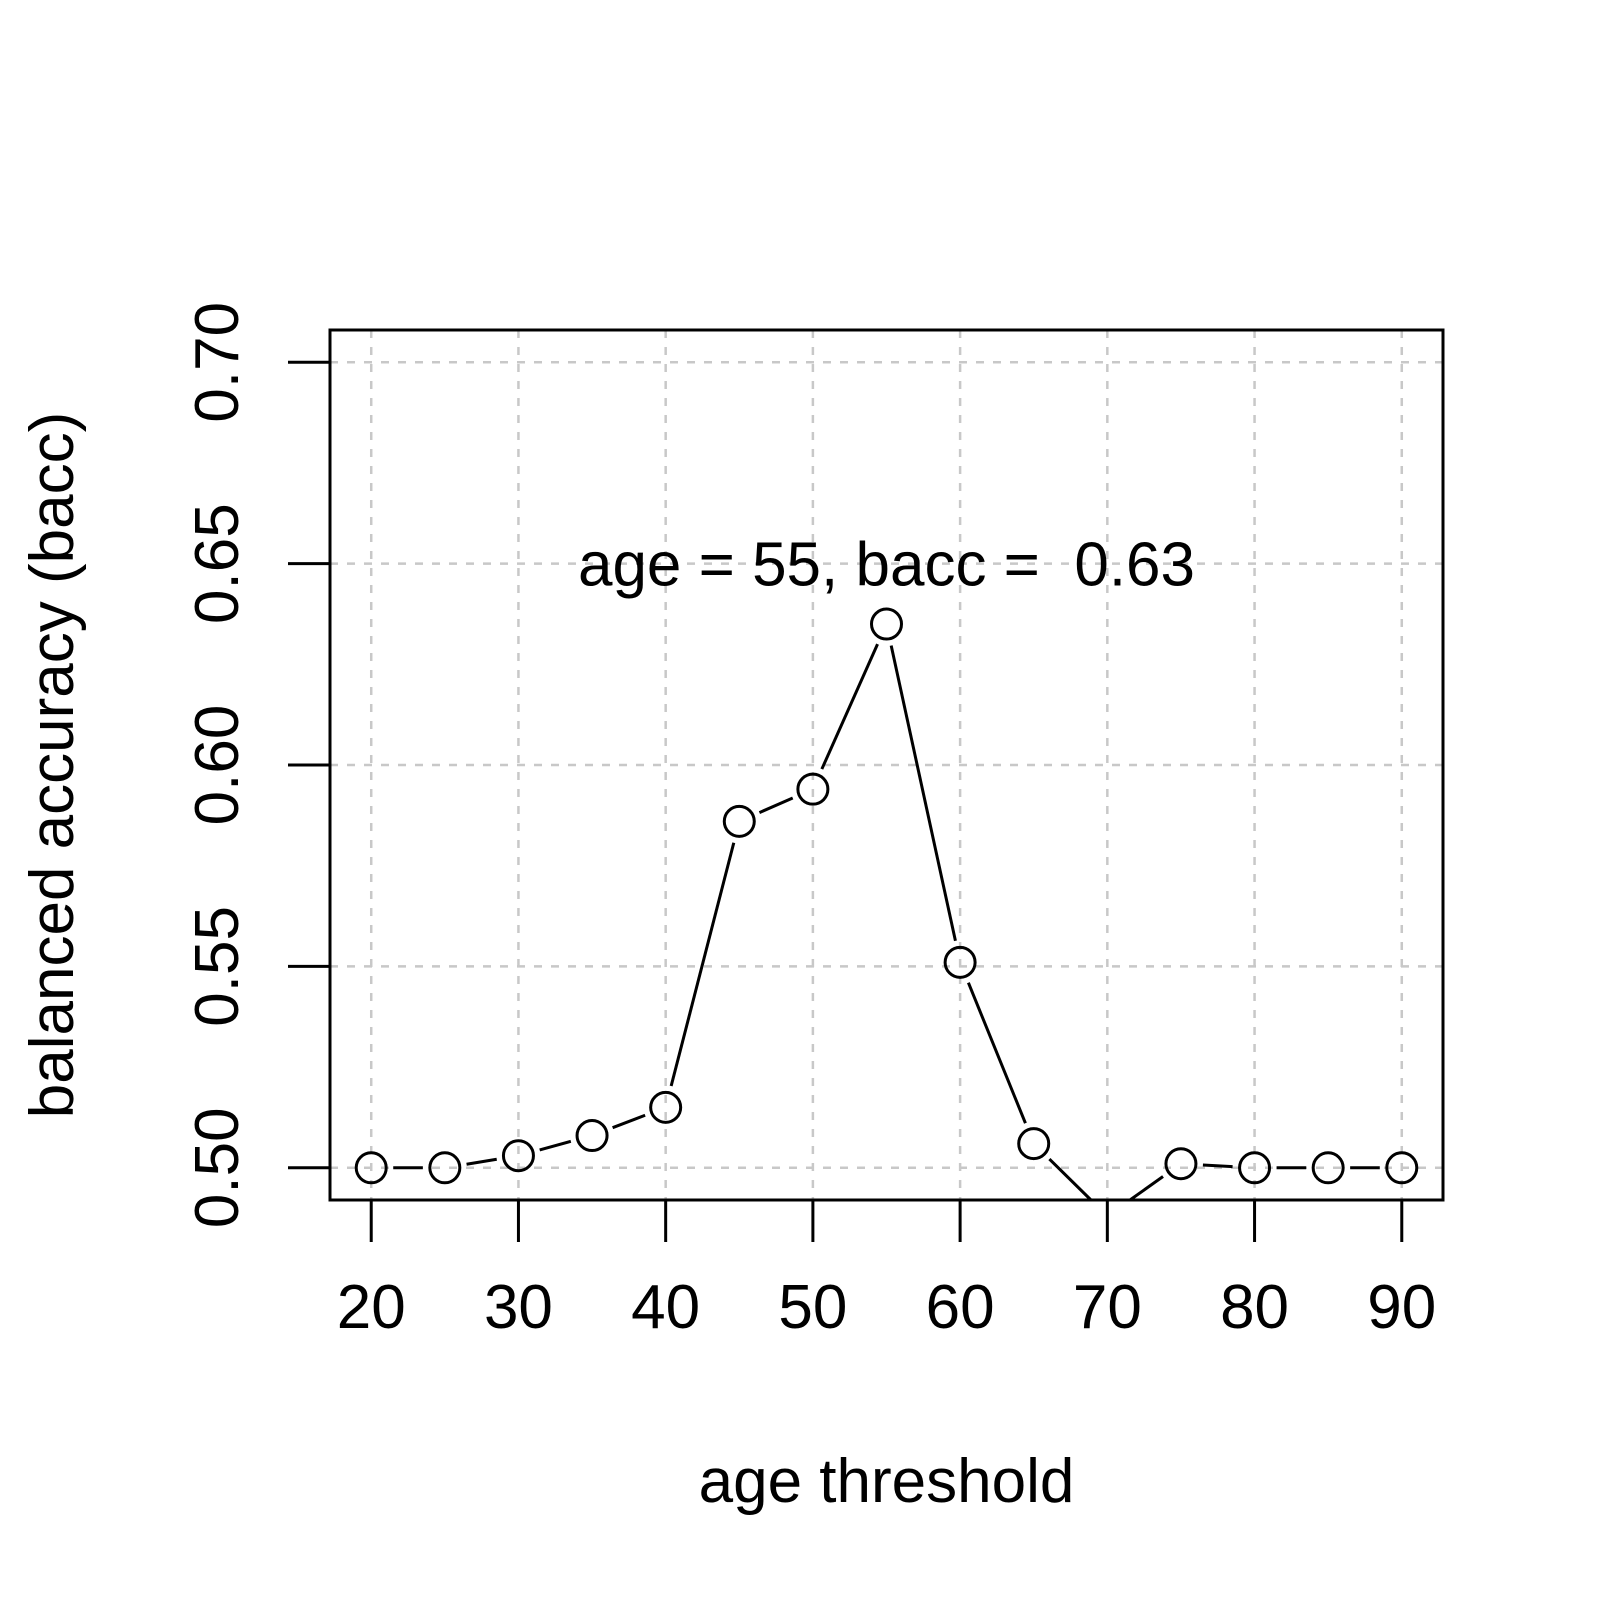 This screenshot has width=1600, height=1600. Describe the element at coordinates (886, 1271) in the screenshot. I see `x-axis: 20 30 40 50 60 70 80 90` at that location.